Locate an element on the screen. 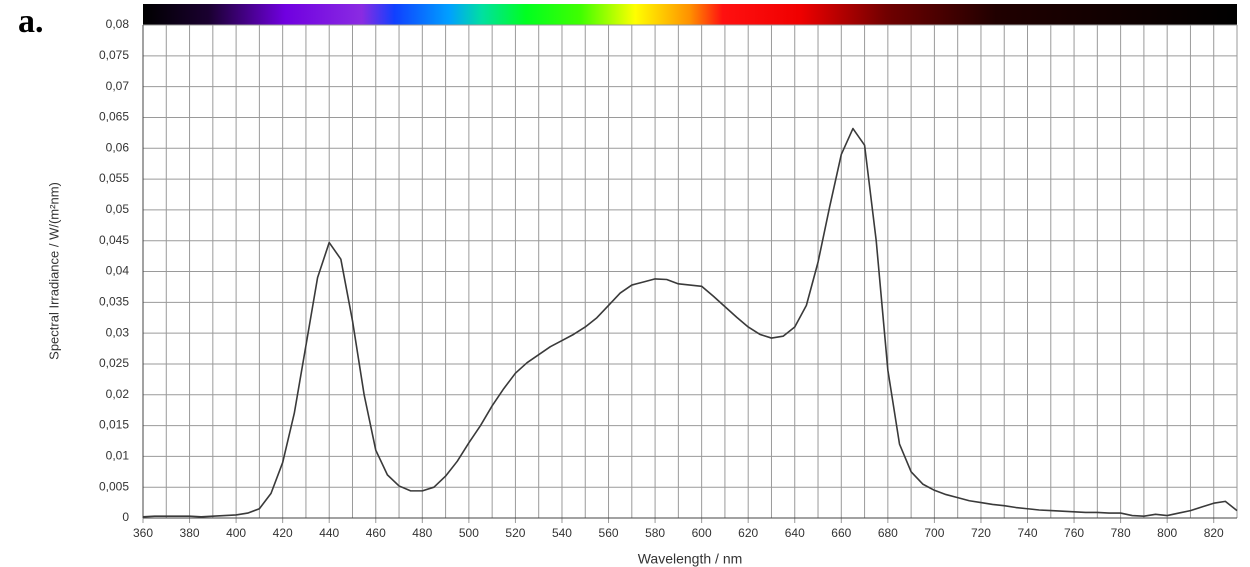  y-tick-label: 0,015 is located at coordinates (114, 425).